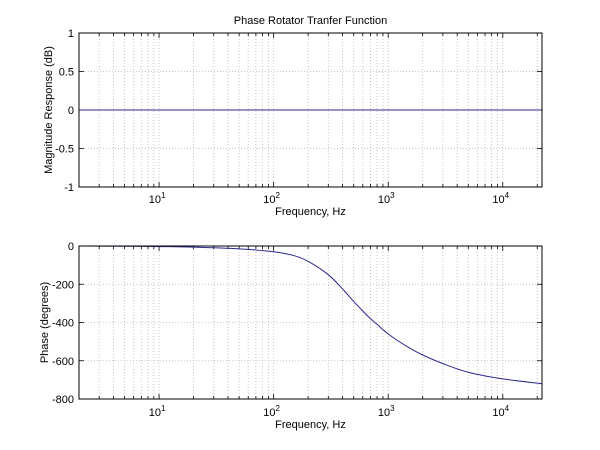 Image resolution: width=600 pixels, height=450 pixels. I want to click on y-tick-label: -0.5, so click(64, 150).